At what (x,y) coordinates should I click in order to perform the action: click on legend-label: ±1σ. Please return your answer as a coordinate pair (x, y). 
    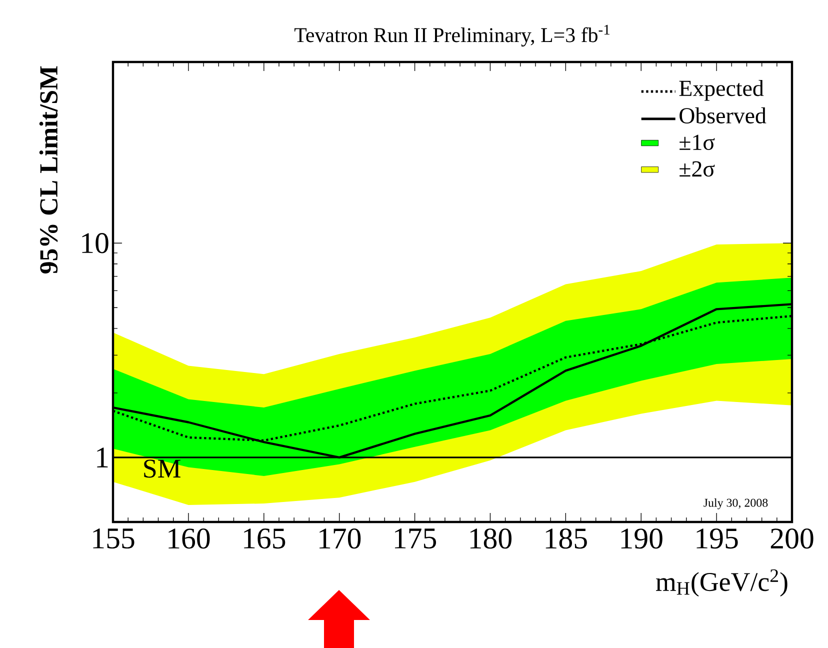
    Looking at the image, I should click on (697, 142).